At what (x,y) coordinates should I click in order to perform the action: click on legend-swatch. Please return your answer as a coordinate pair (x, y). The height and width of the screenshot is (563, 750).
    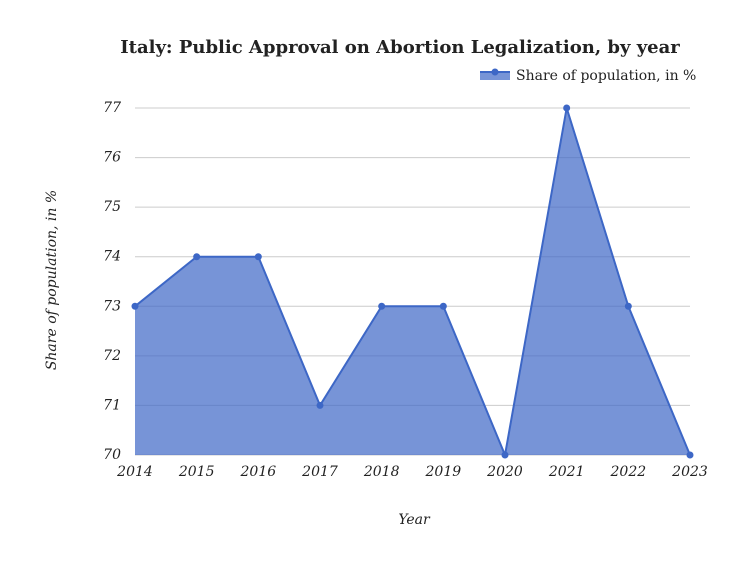
    Looking at the image, I should click on (495, 76).